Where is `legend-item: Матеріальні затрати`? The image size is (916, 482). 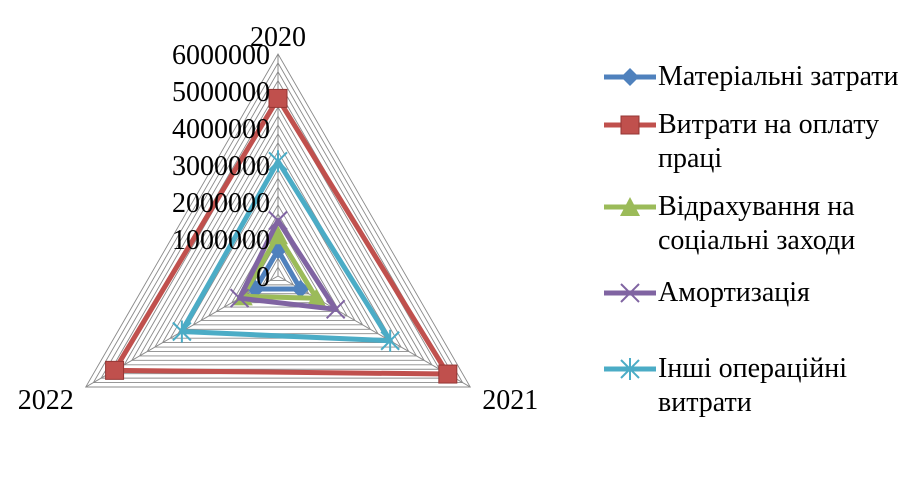
legend-item: Матеріальні затрати is located at coordinates (755, 77).